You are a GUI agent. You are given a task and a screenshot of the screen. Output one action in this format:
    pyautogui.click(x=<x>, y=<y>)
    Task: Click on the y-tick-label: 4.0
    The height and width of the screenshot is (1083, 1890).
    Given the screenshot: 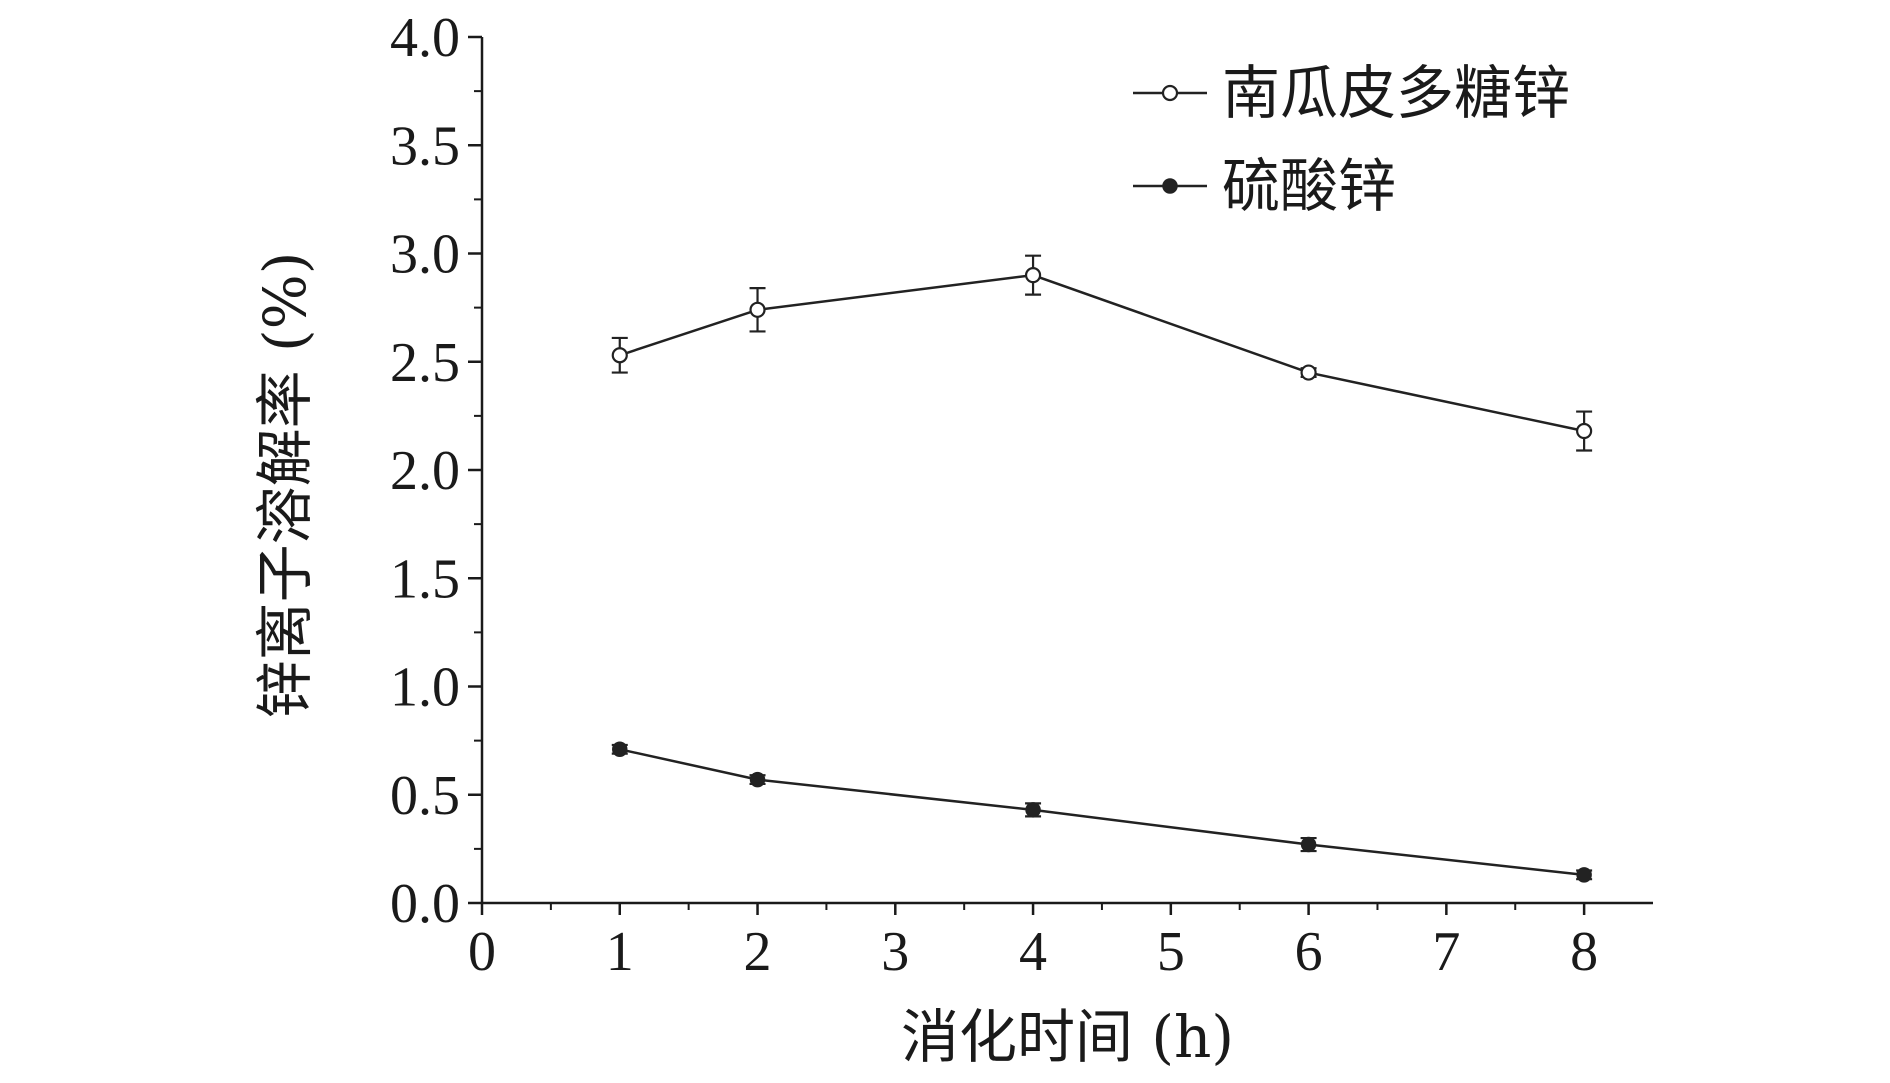 What is the action you would take?
    pyautogui.click(x=425, y=38)
    